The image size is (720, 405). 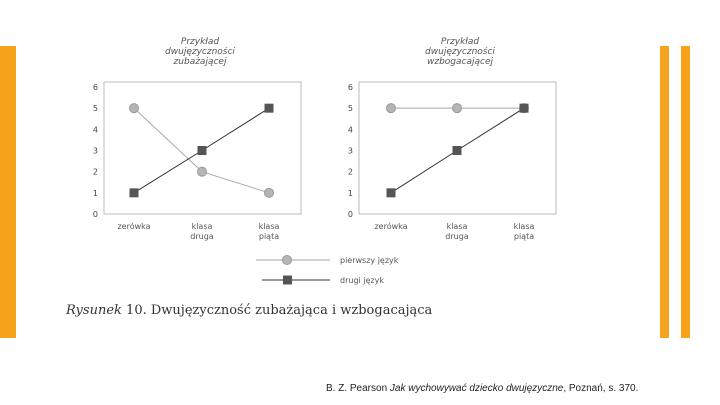 What do you see at coordinates (460, 42) in the screenshot?
I see `chart-2-title-line: Przykład` at bounding box center [460, 42].